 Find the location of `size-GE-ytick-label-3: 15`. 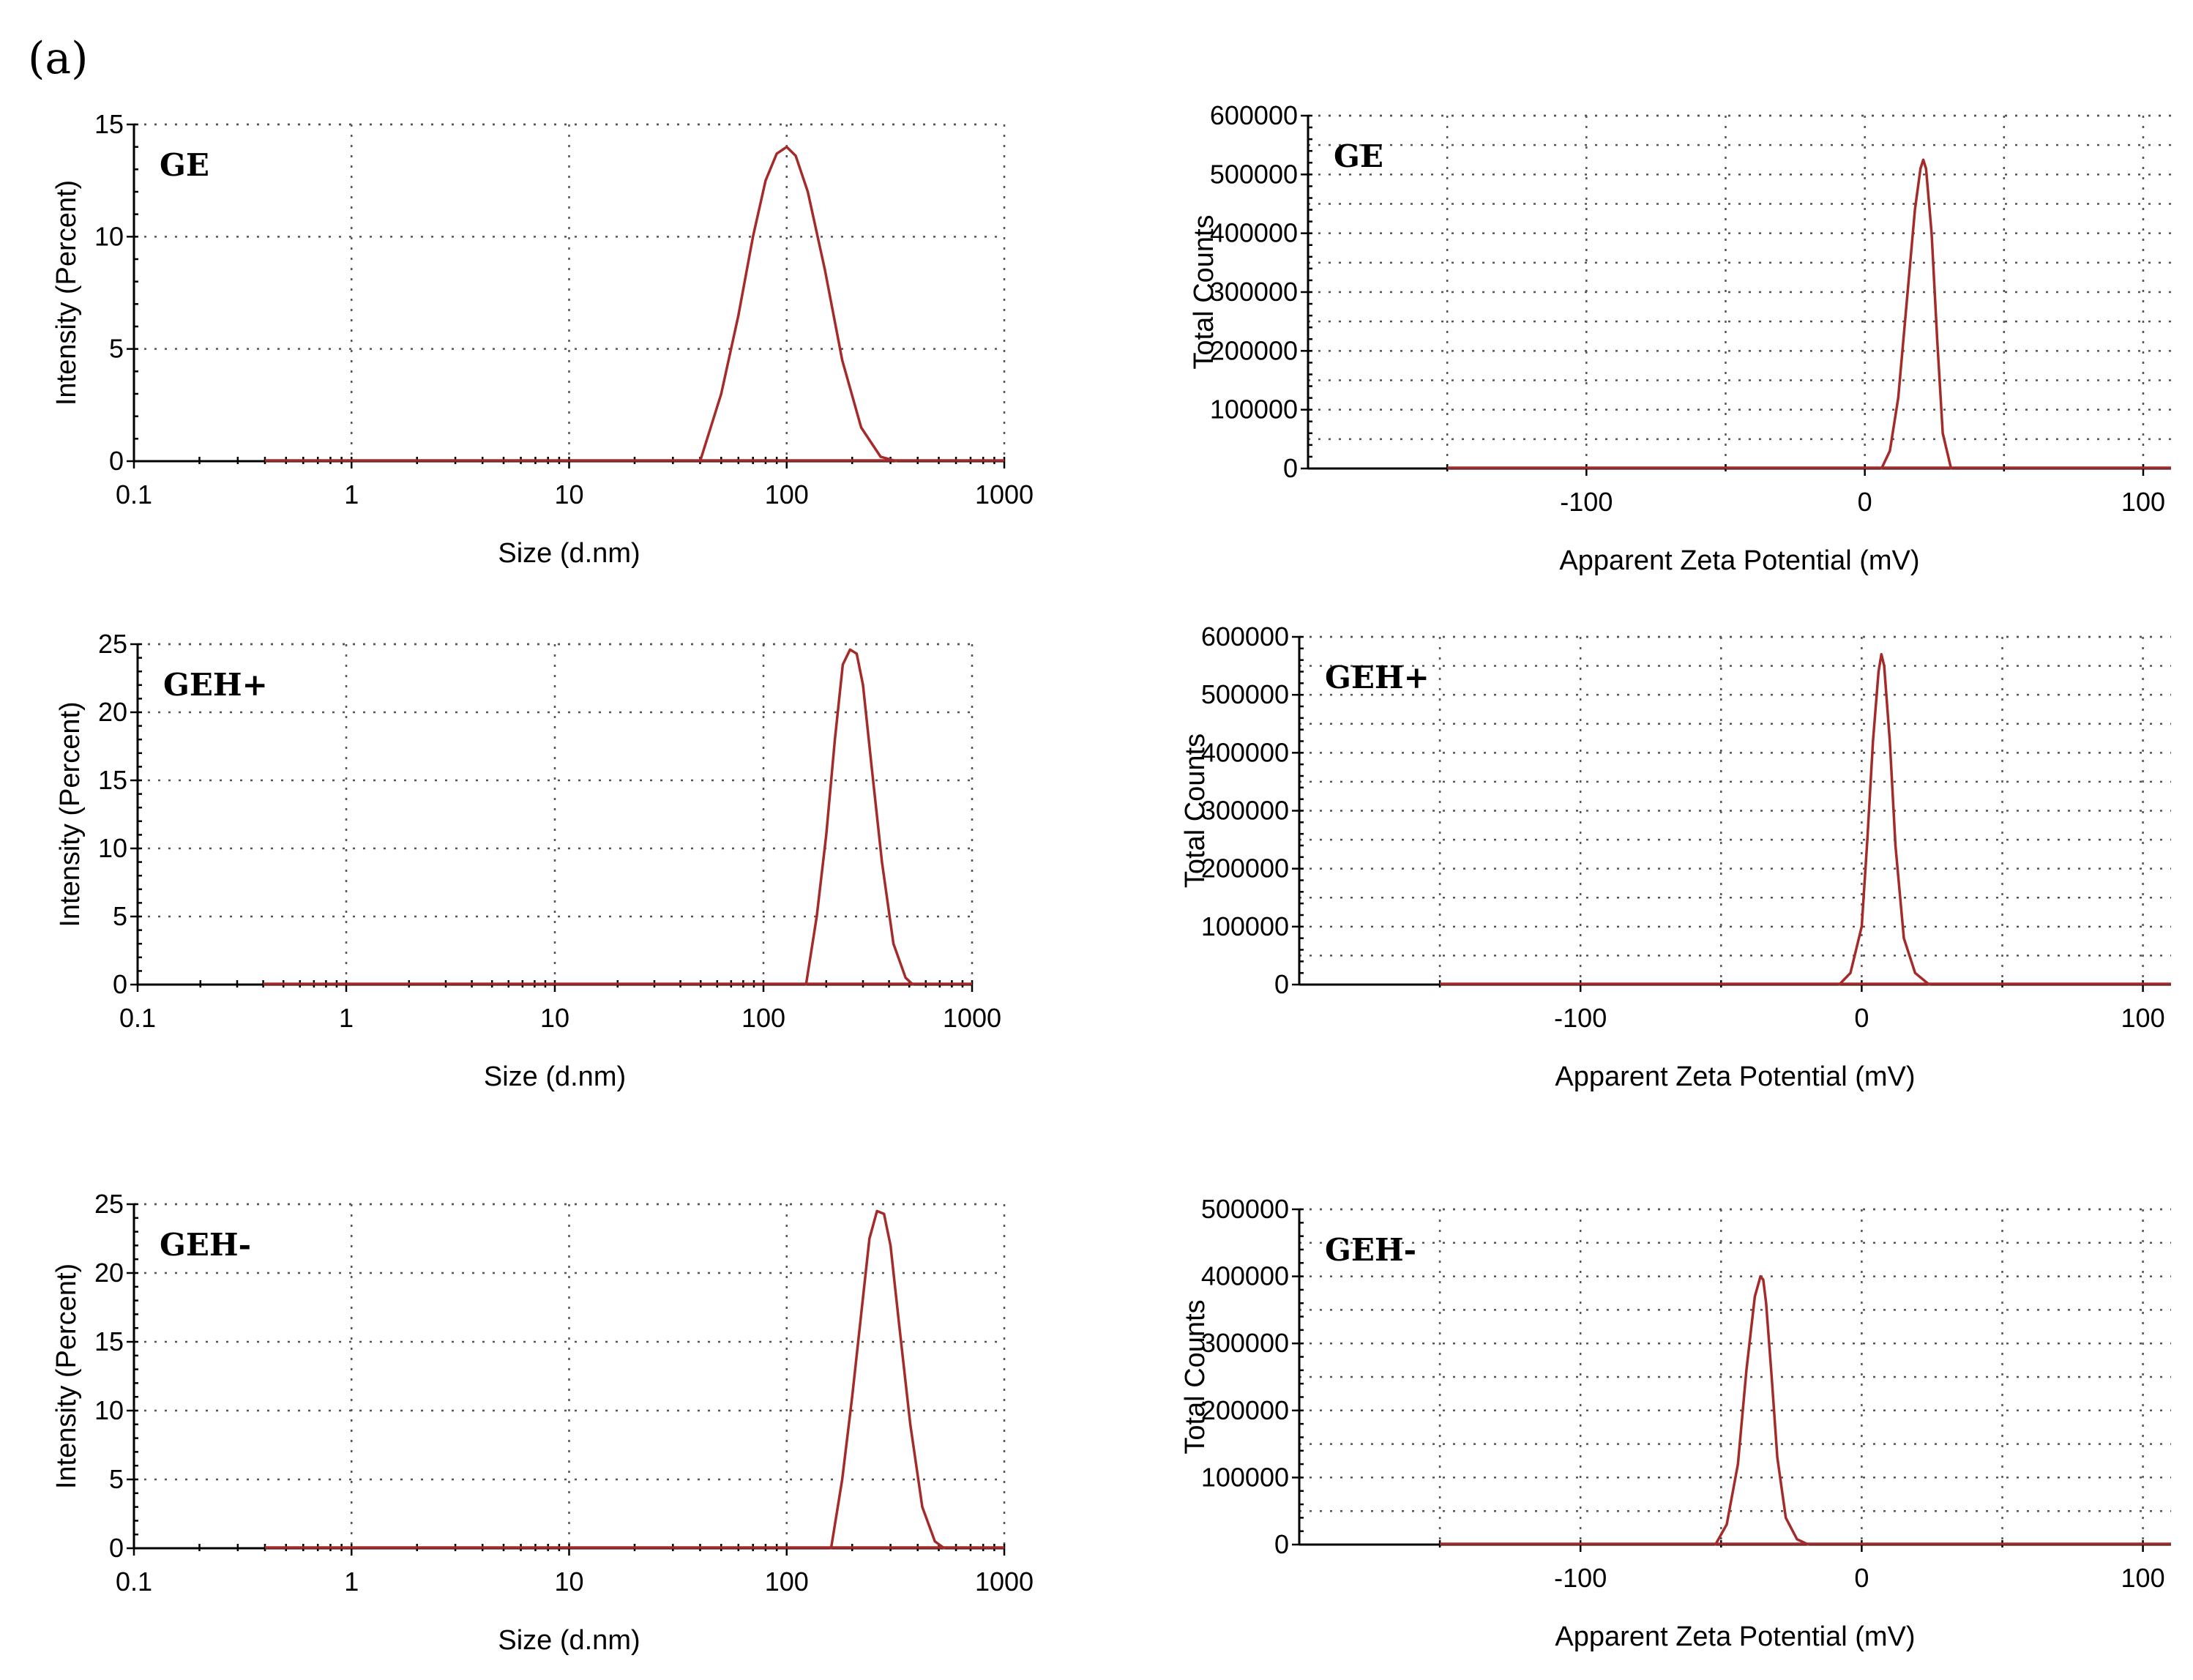

size-GE-ytick-label-3: 15 is located at coordinates (109, 124).